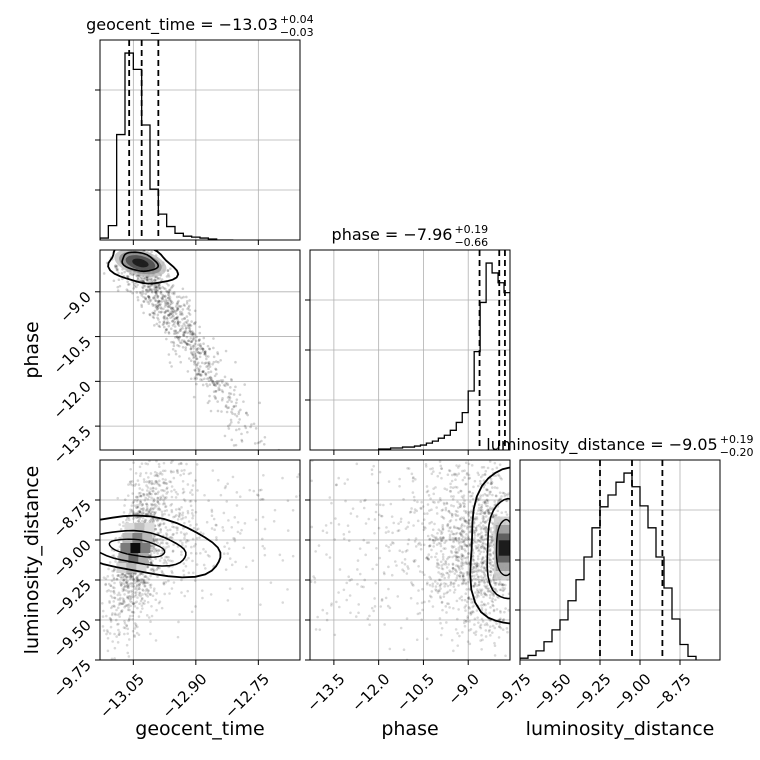 This screenshot has height=760, width=760. Describe the element at coordinates (161, 546) in the screenshot. I see `contour-outer` at that location.